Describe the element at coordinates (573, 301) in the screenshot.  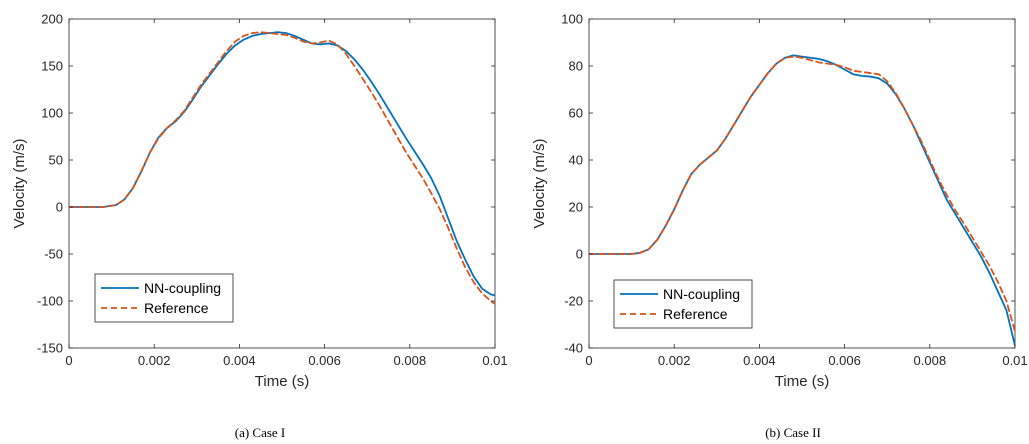
I see `y-tick-label: -20` at that location.